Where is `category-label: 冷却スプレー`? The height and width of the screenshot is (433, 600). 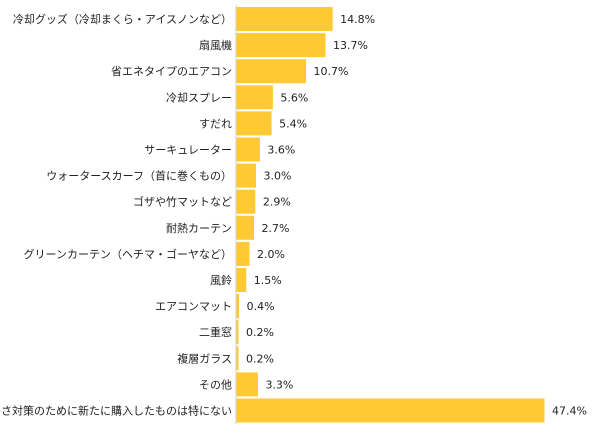
category-label: 冷却スプレー is located at coordinates (199, 97).